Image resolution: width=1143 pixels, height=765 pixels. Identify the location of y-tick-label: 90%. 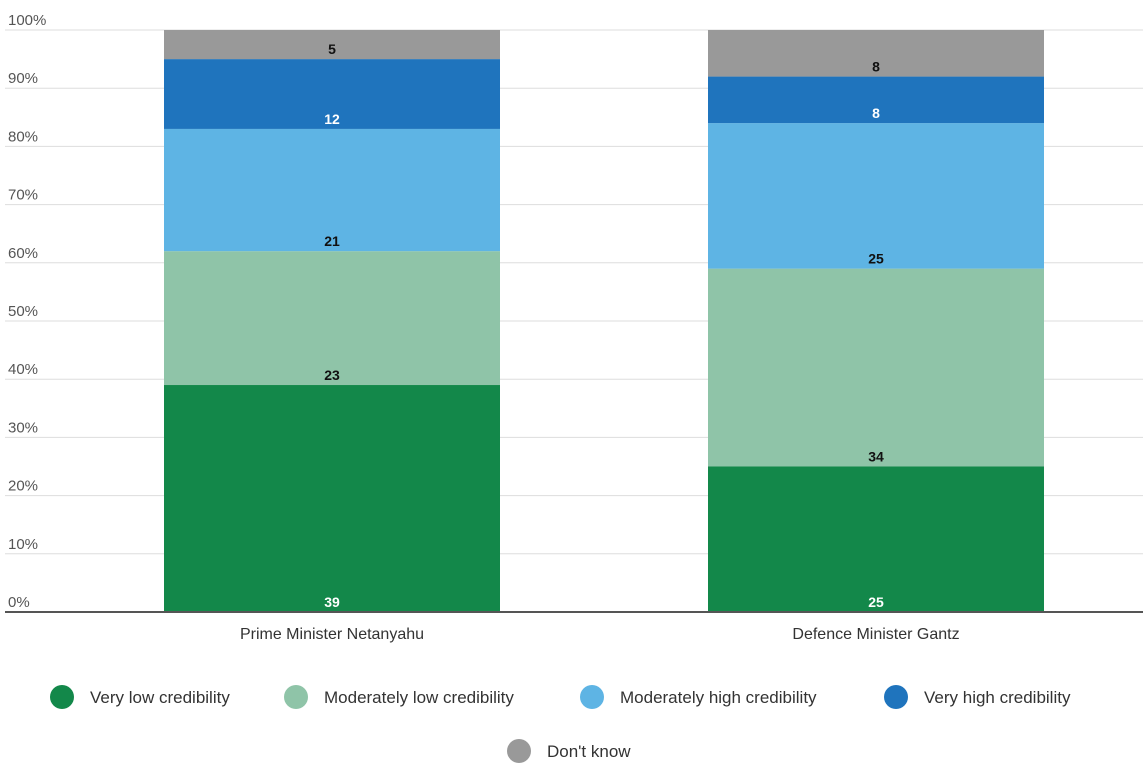
(23, 78).